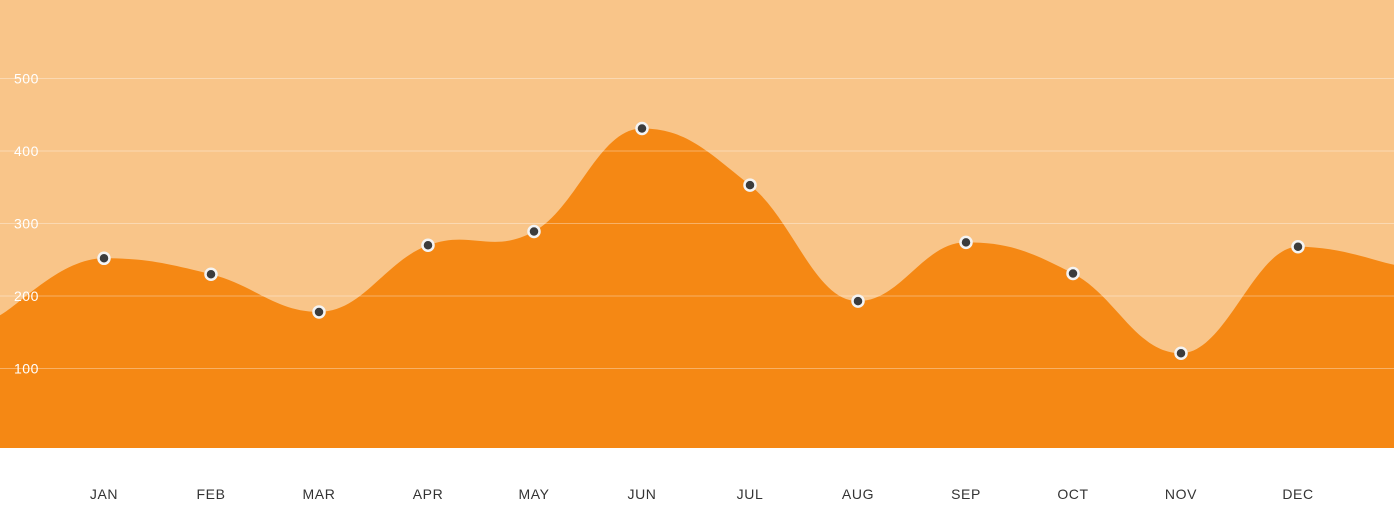  What do you see at coordinates (428, 245) in the screenshot?
I see `data-point-apr` at bounding box center [428, 245].